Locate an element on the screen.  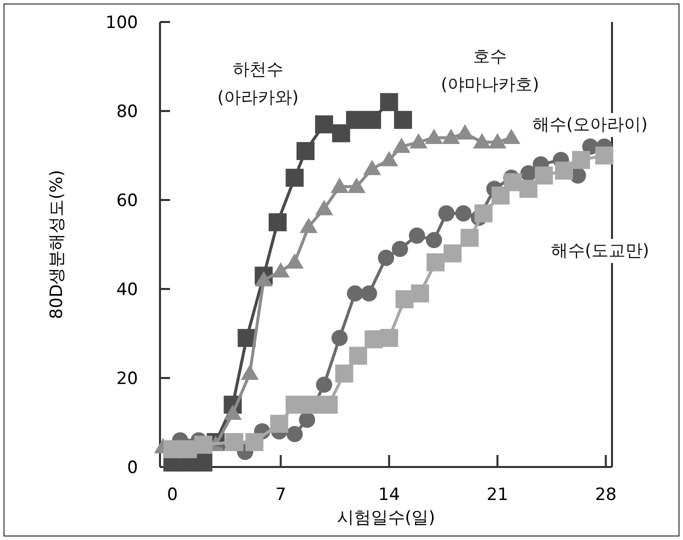
x-tick-label: 21 is located at coordinates (497, 495).